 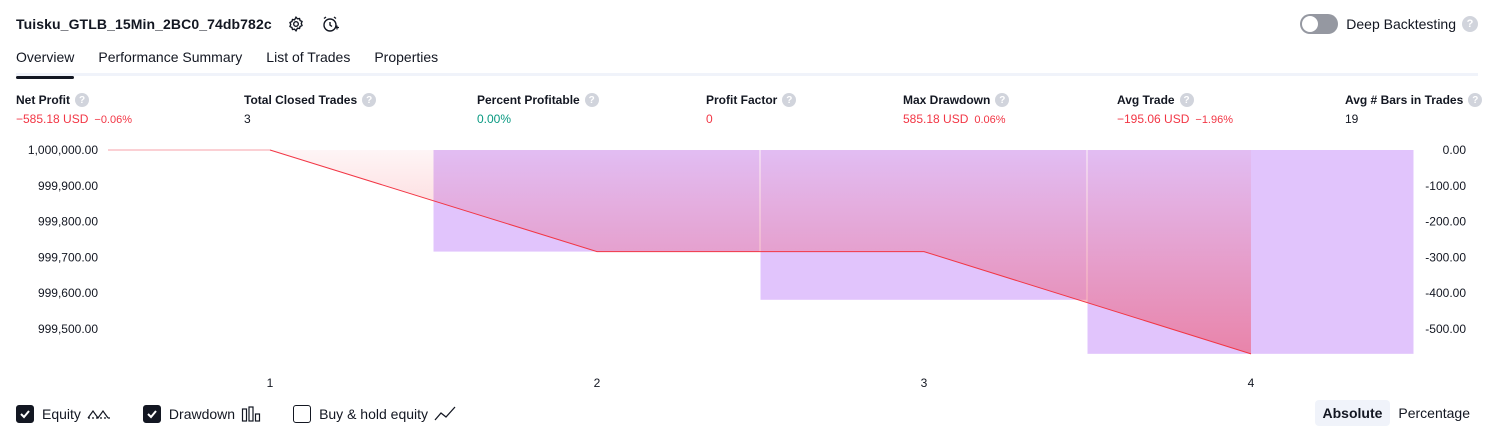 What do you see at coordinates (68, 329) in the screenshot?
I see `left-axis-tick-label: 999,500.00` at bounding box center [68, 329].